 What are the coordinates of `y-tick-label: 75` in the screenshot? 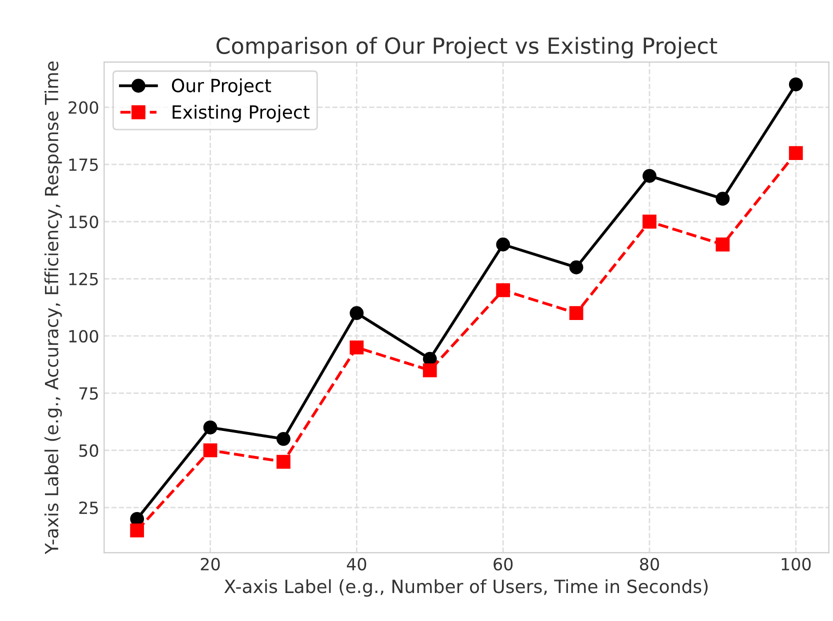 It's located at (88, 393).